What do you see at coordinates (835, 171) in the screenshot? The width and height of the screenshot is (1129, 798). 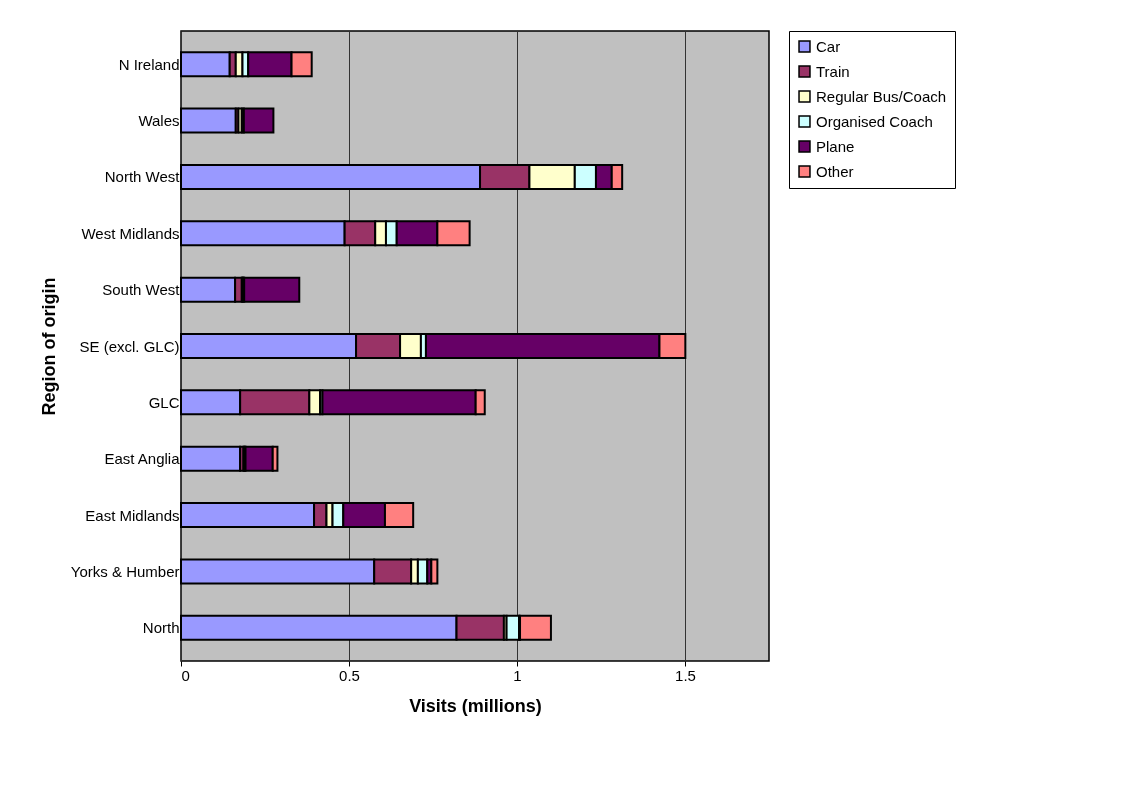 I see `legend-label: Other` at bounding box center [835, 171].